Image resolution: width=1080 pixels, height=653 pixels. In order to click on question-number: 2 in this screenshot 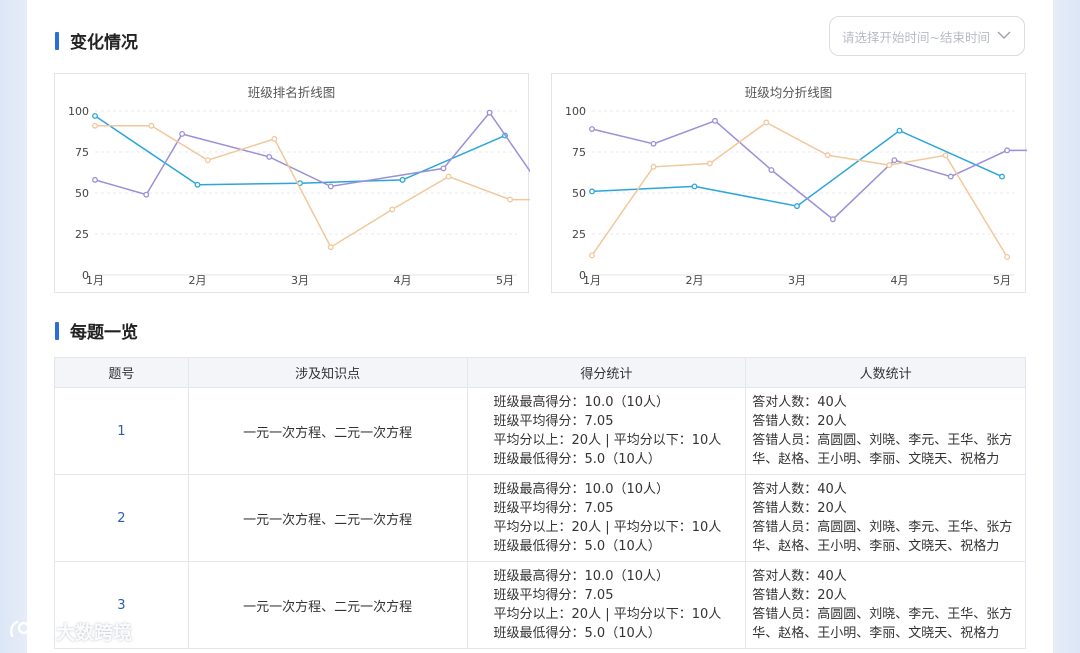, I will do `click(121, 518)`.